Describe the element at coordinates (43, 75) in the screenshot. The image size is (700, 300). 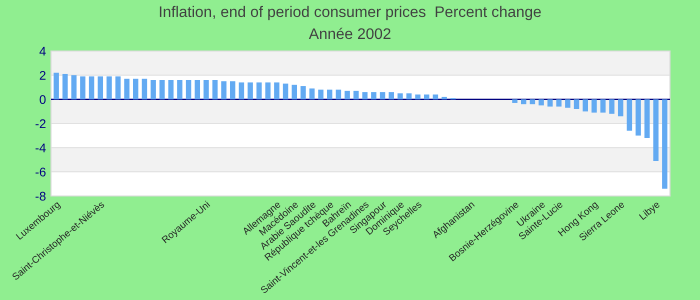
I see `y-tick-label: 2` at that location.